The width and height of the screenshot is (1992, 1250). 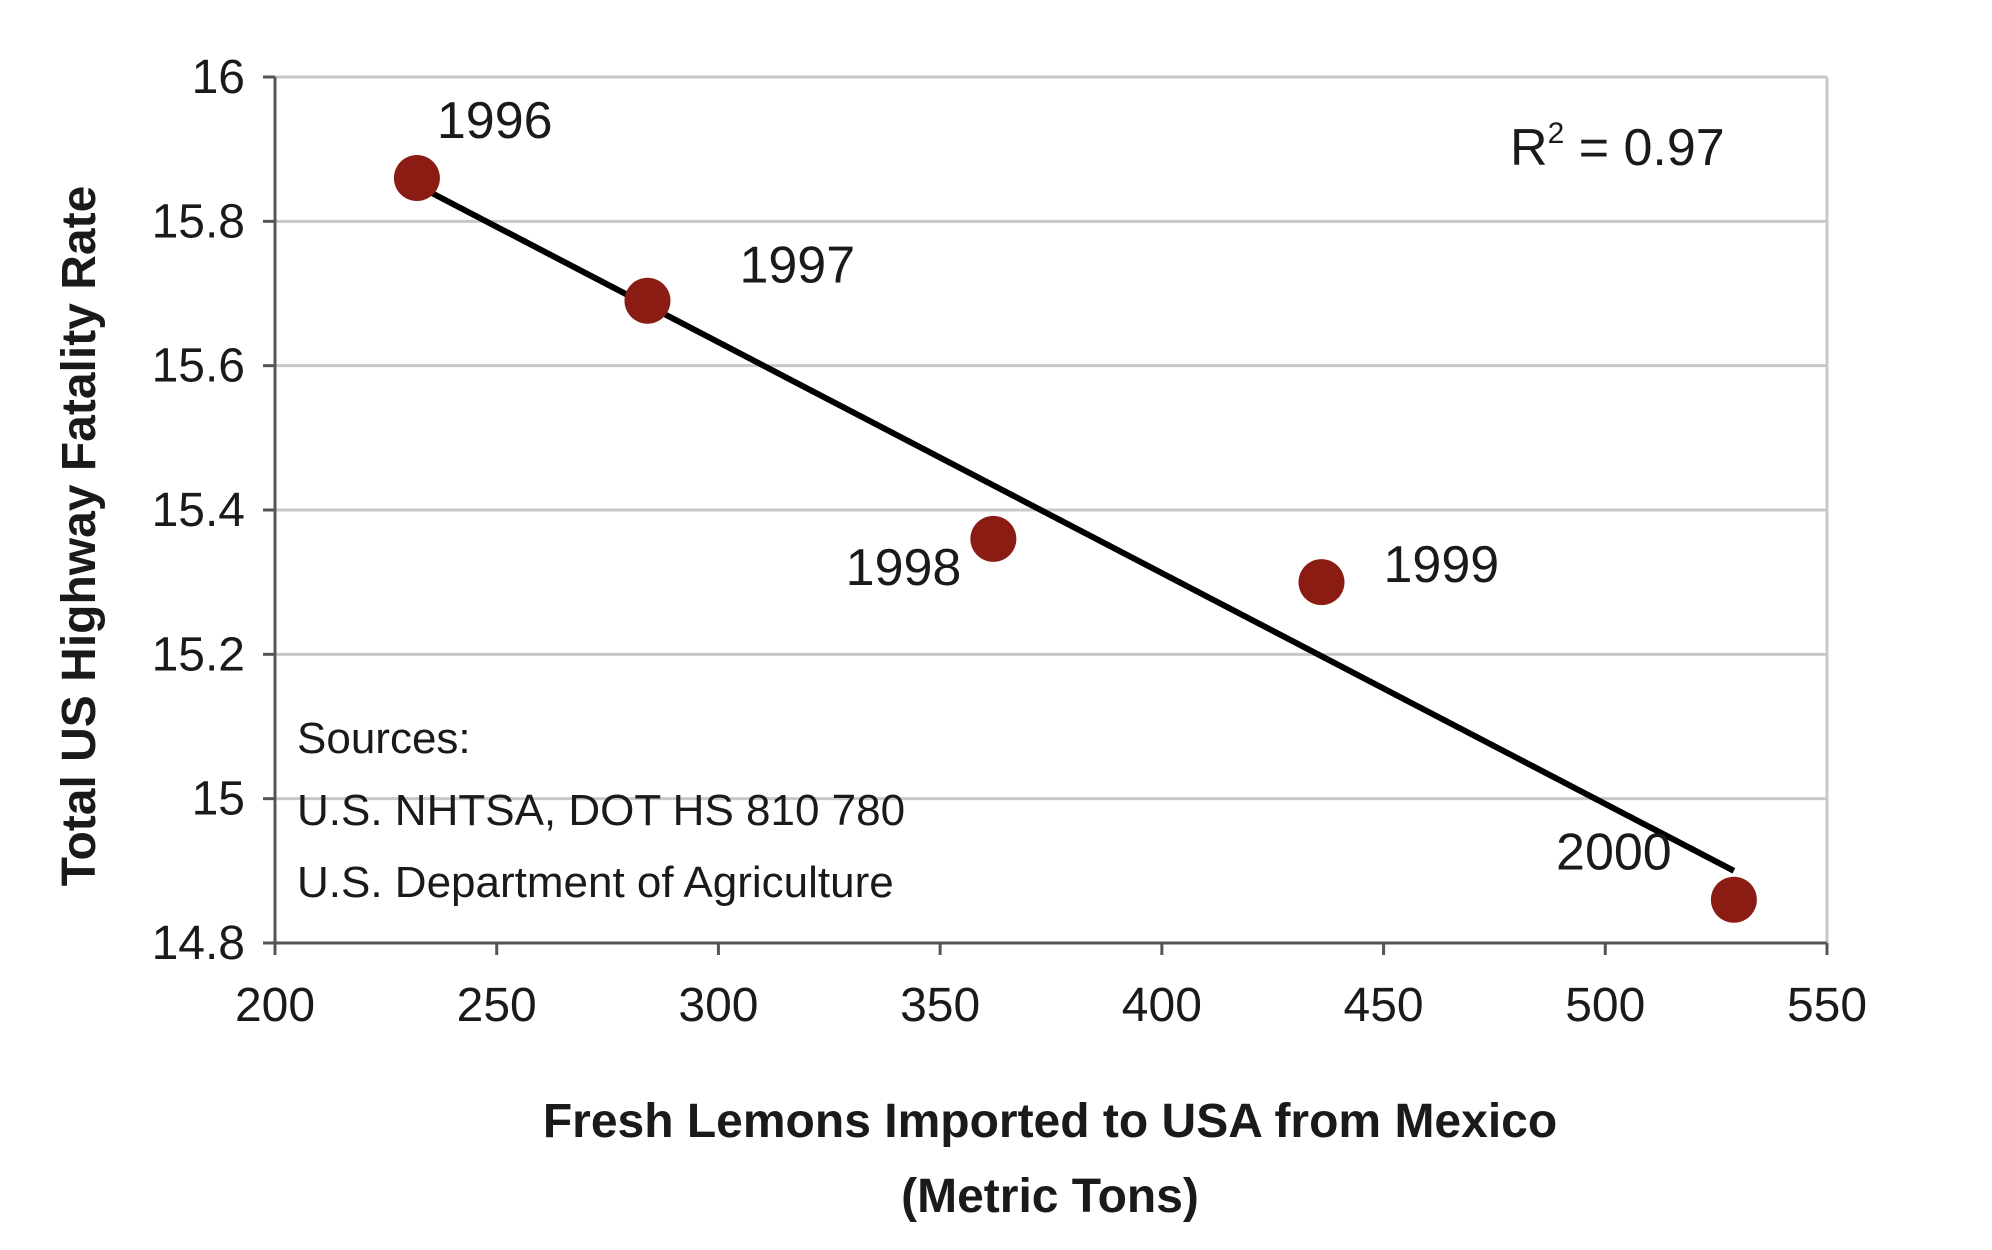 What do you see at coordinates (275, 1005) in the screenshot?
I see `x-tick-label-0: 200` at bounding box center [275, 1005].